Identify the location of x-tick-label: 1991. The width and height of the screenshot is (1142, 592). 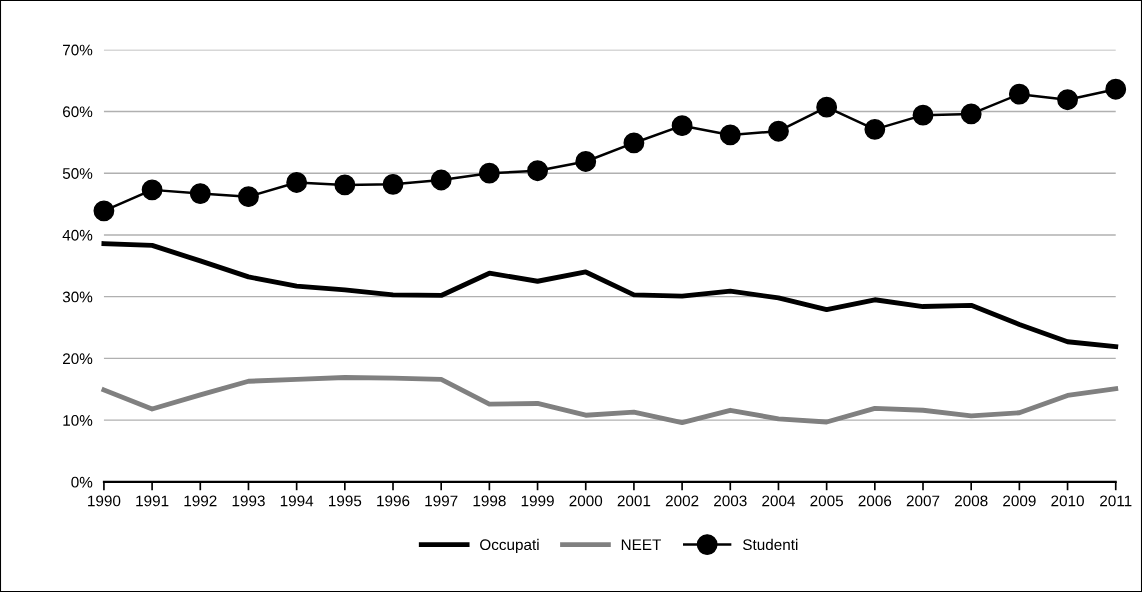
(152, 501).